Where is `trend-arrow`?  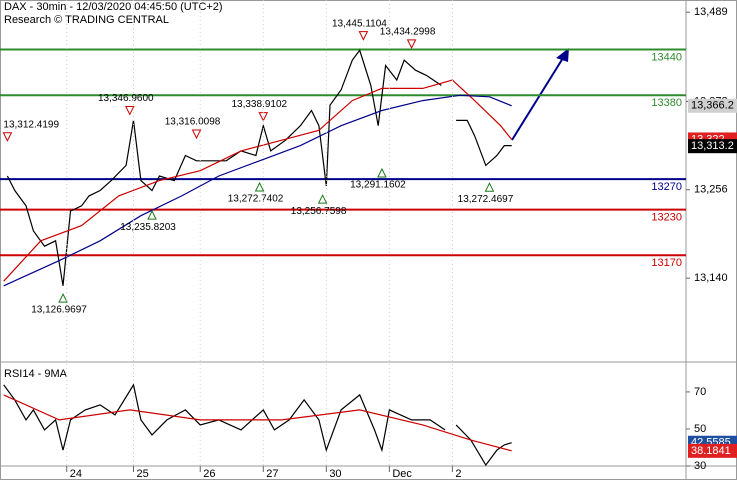 trend-arrow is located at coordinates (540, 94).